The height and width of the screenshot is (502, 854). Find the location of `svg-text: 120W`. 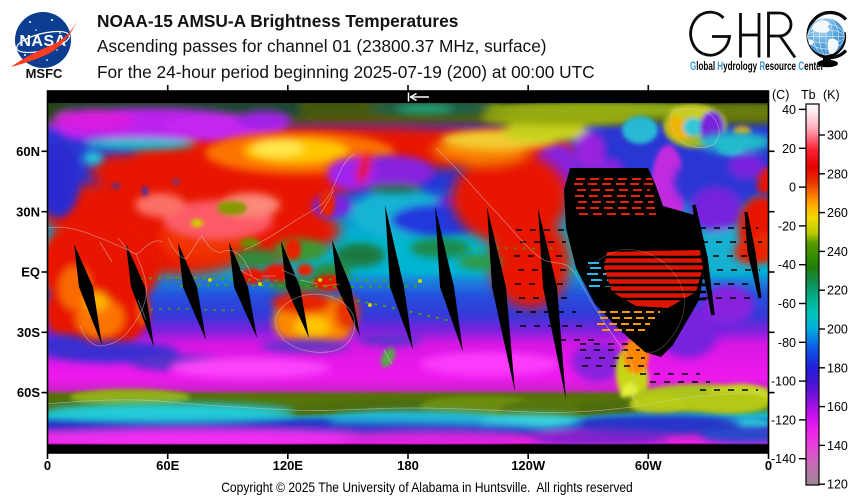

svg-text: 120W is located at coordinates (528, 465).